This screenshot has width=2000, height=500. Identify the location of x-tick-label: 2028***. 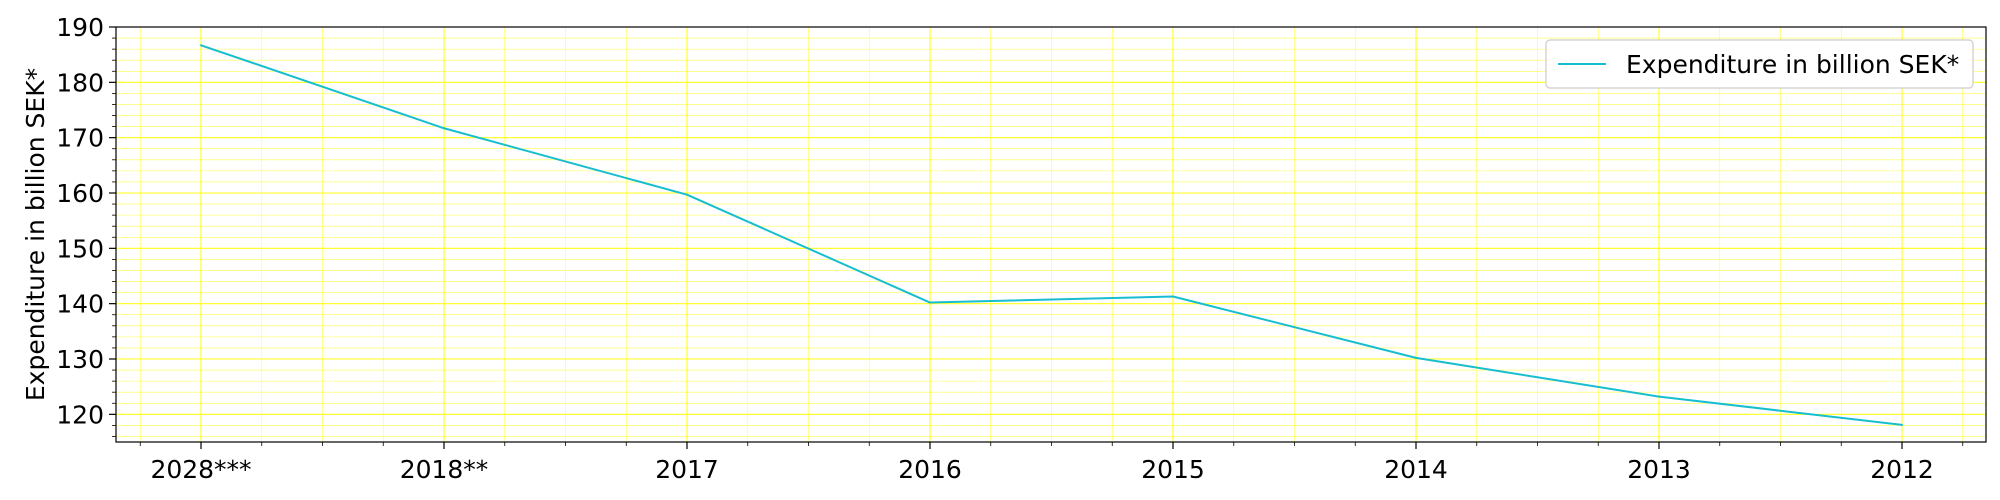
(200, 469).